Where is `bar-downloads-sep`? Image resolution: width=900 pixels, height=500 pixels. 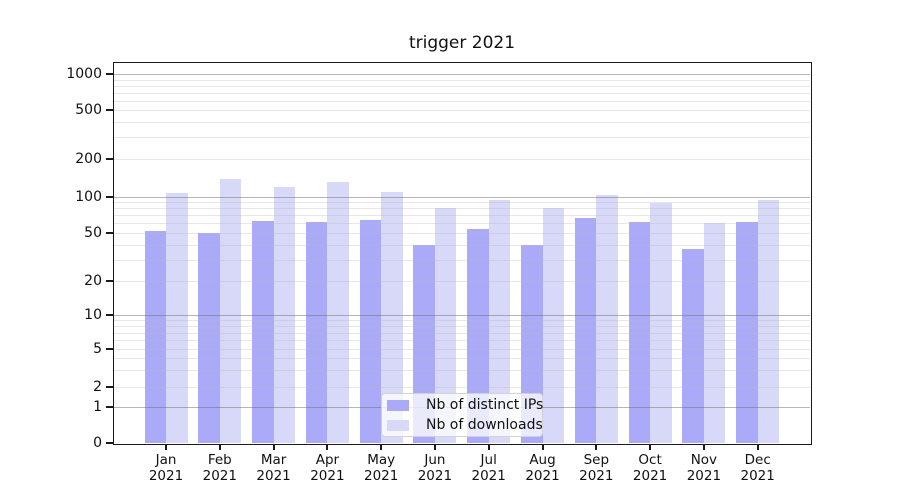 bar-downloads-sep is located at coordinates (607, 318).